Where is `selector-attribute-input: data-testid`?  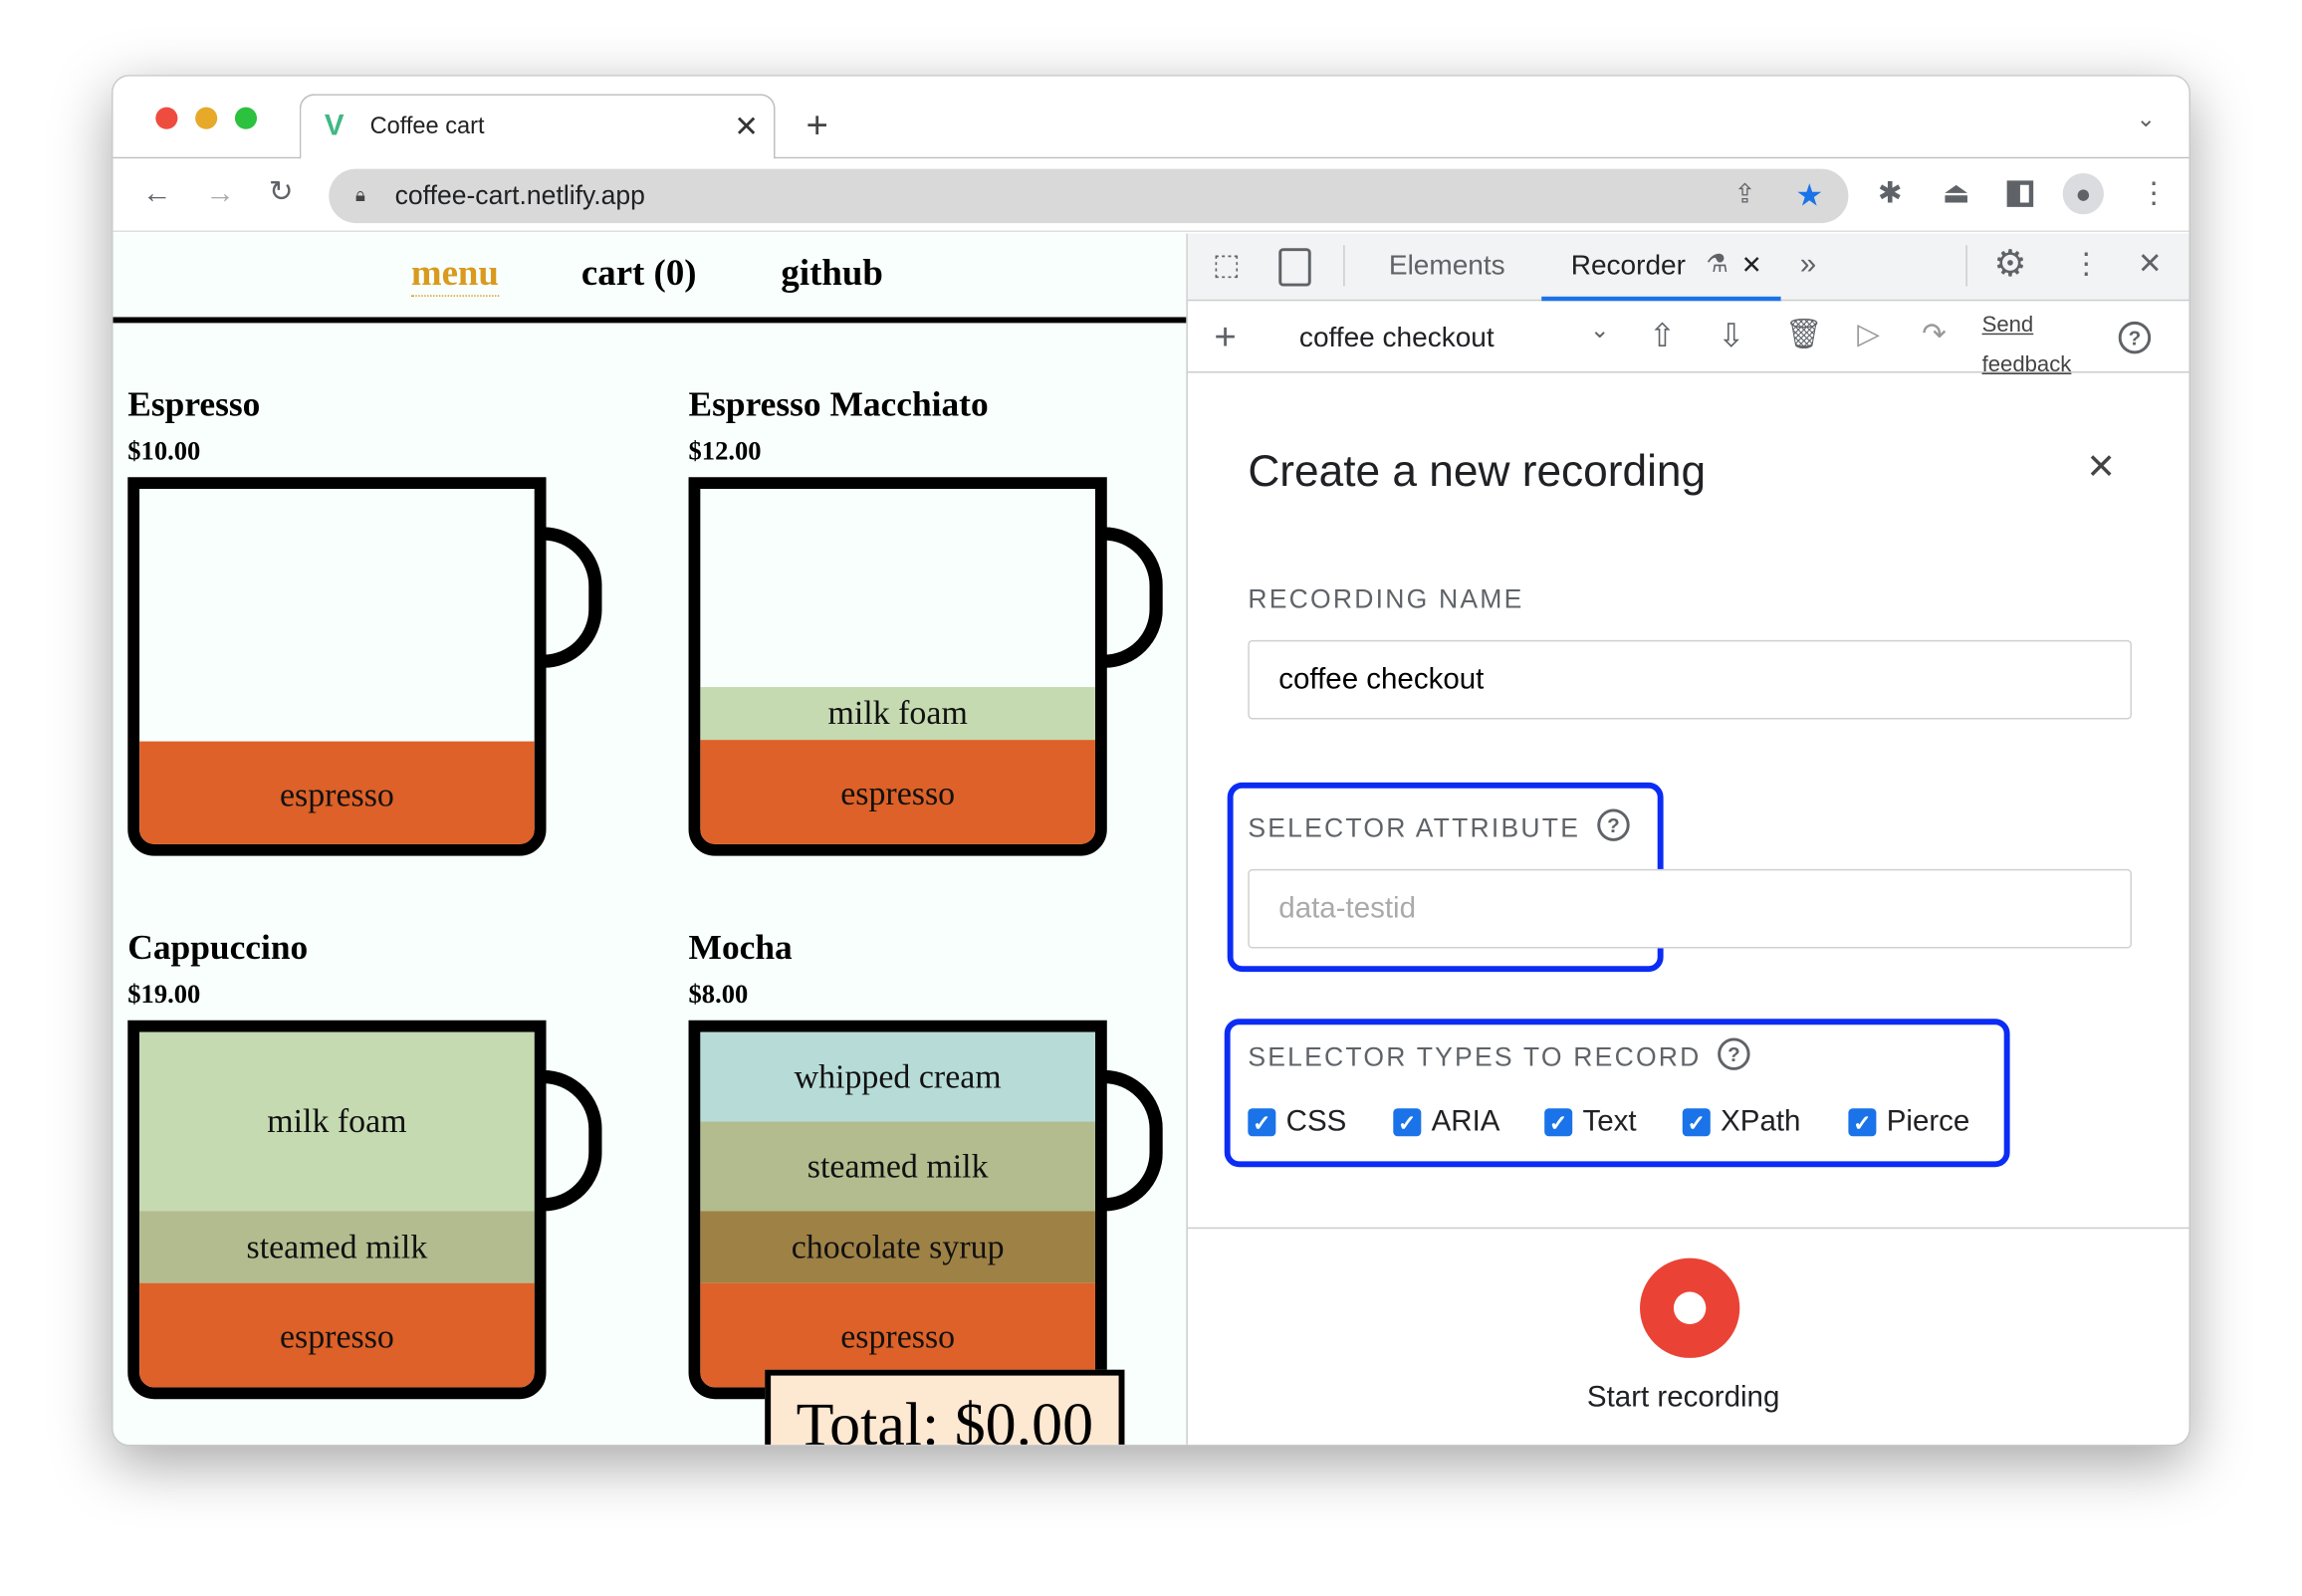
selector-attribute-input: data-testid is located at coordinates (1690, 908).